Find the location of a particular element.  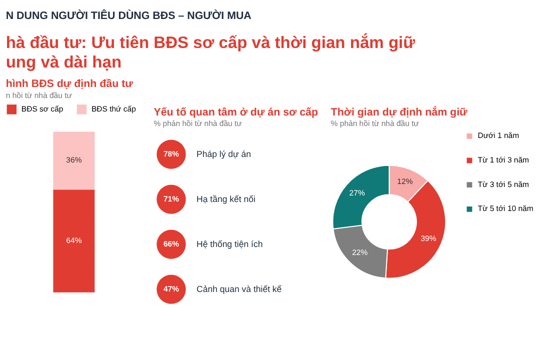

legend-label: Từ 5 tới 10 năm is located at coordinates (506, 209).